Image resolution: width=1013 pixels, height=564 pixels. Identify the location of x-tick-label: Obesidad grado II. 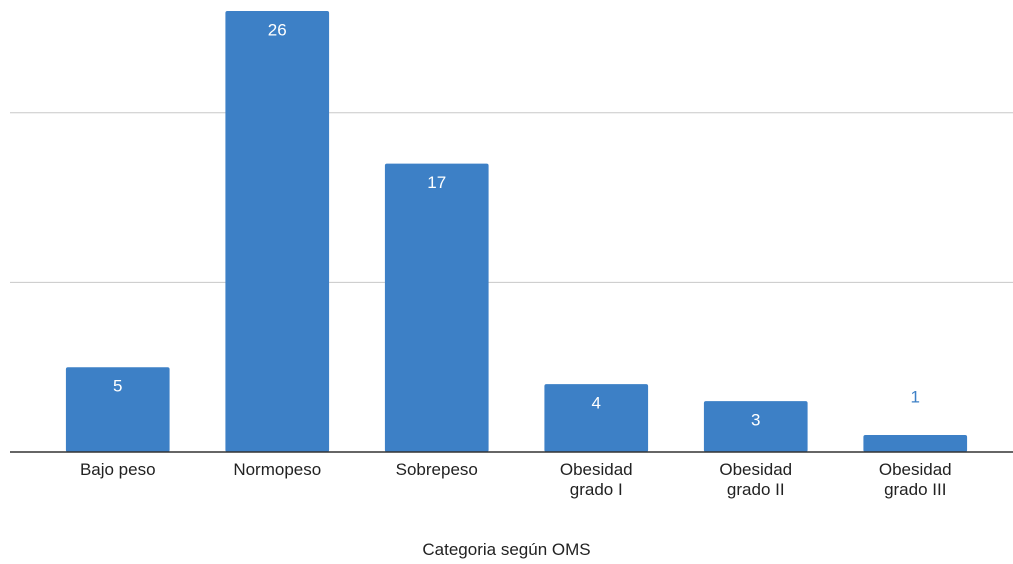
(756, 479).